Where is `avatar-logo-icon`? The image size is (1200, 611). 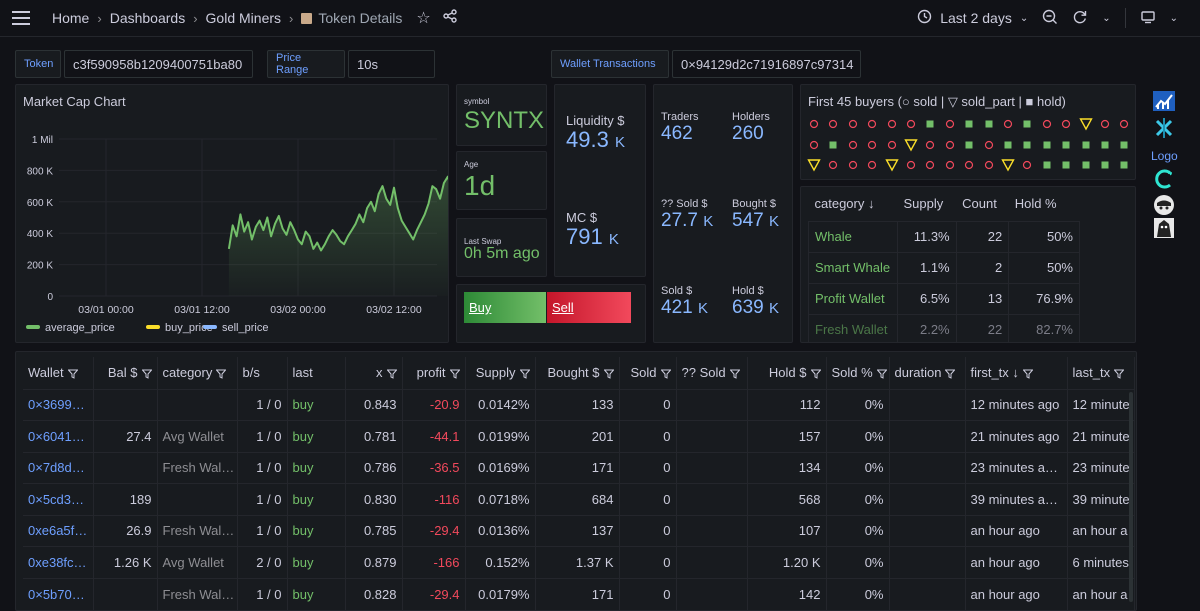
avatar-logo-icon is located at coordinates (1164, 205).